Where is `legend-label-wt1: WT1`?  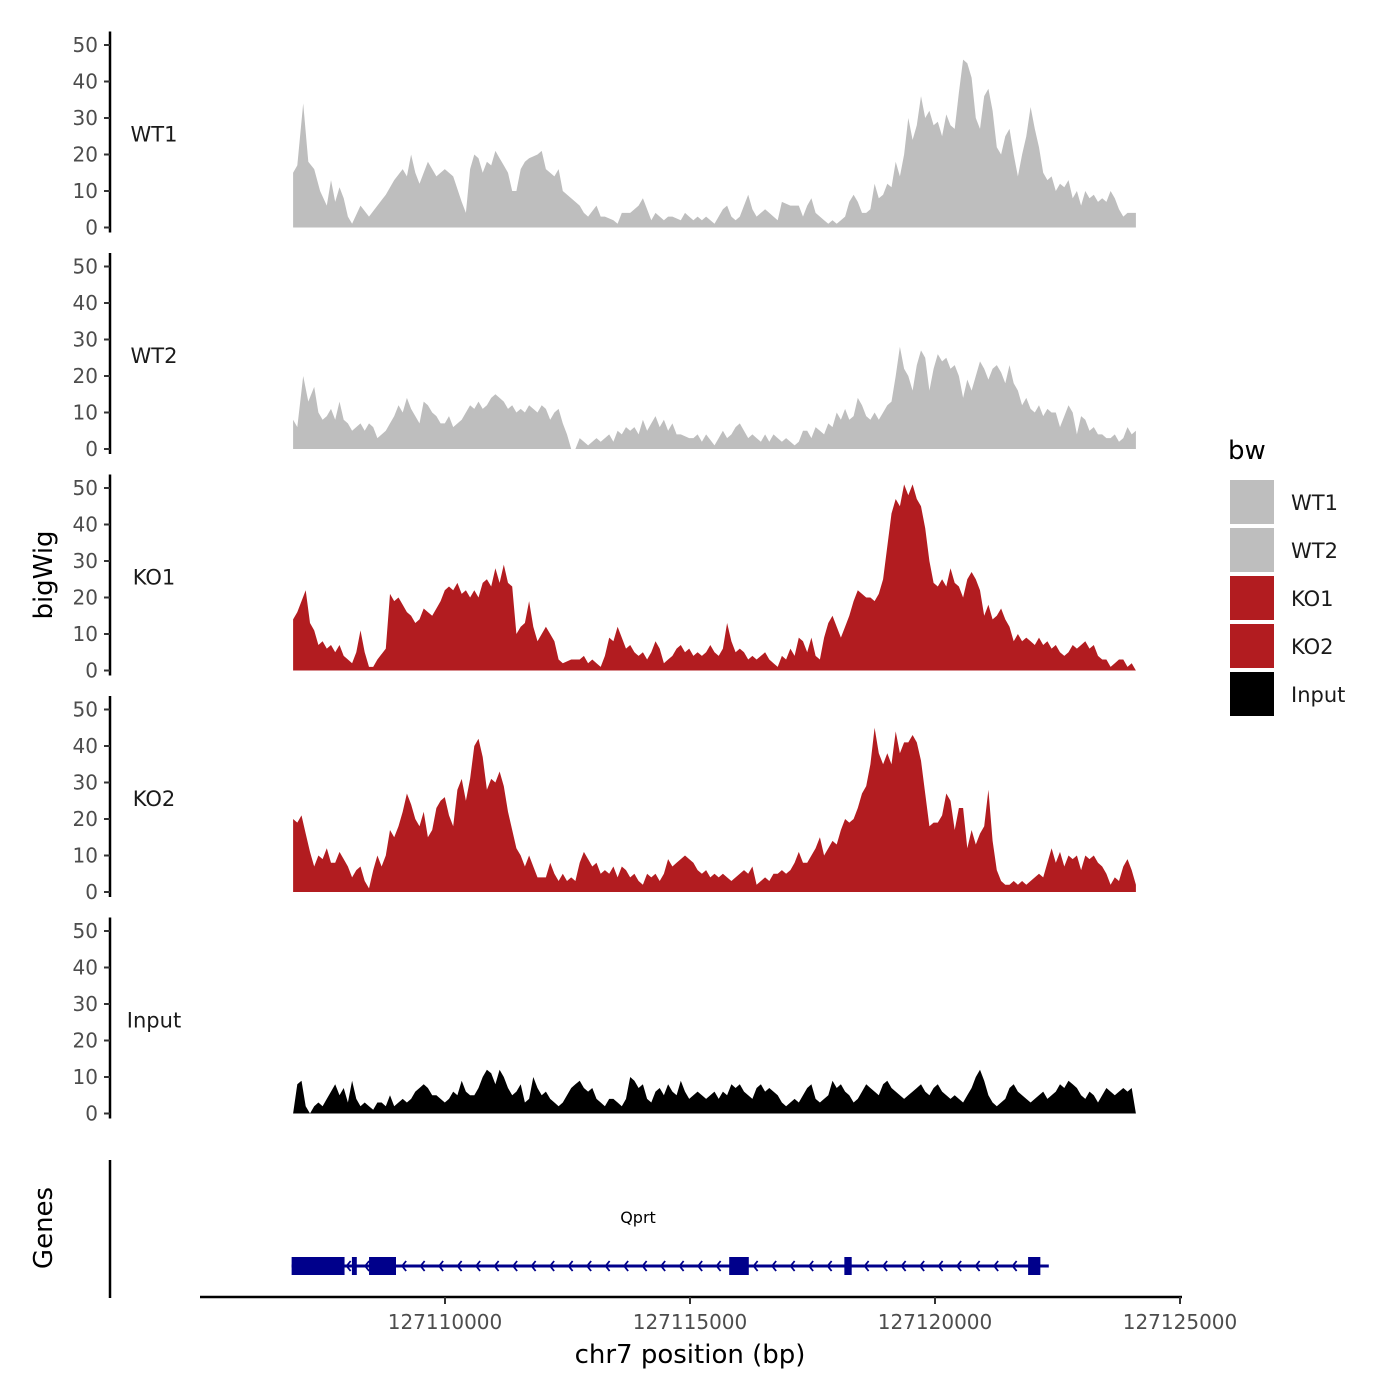
legend-label-wt1: WT1 is located at coordinates (1314, 503).